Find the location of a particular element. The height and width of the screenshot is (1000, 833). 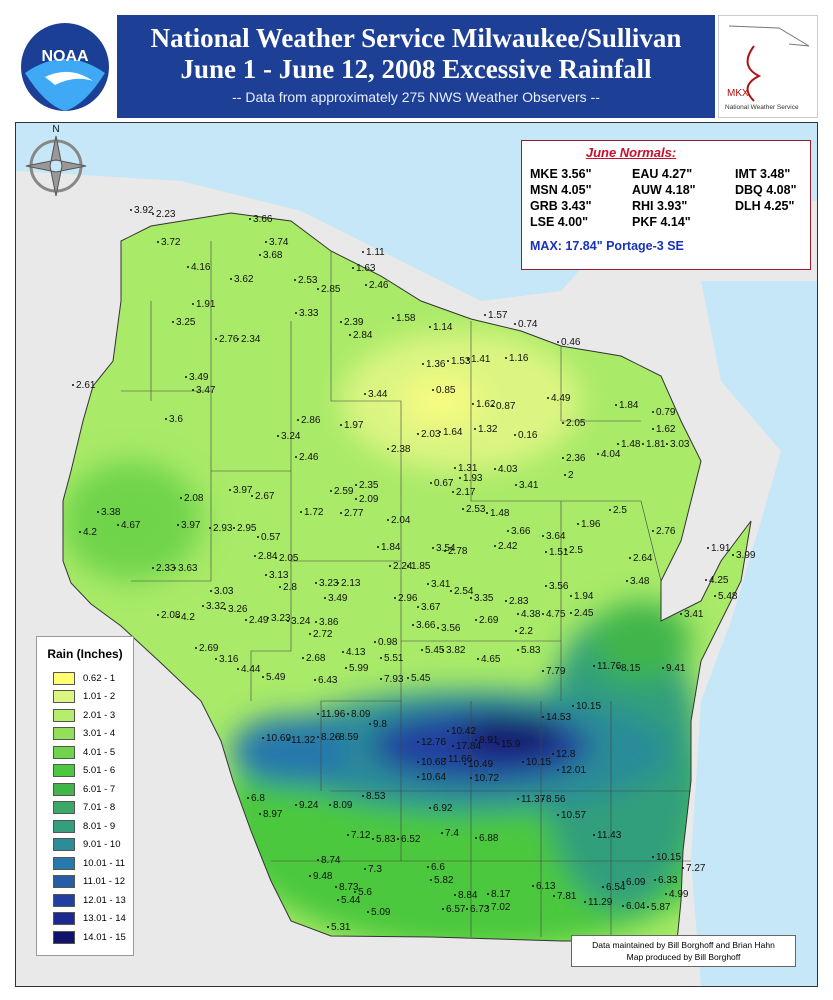

station-value: 1.31 is located at coordinates (468, 468).